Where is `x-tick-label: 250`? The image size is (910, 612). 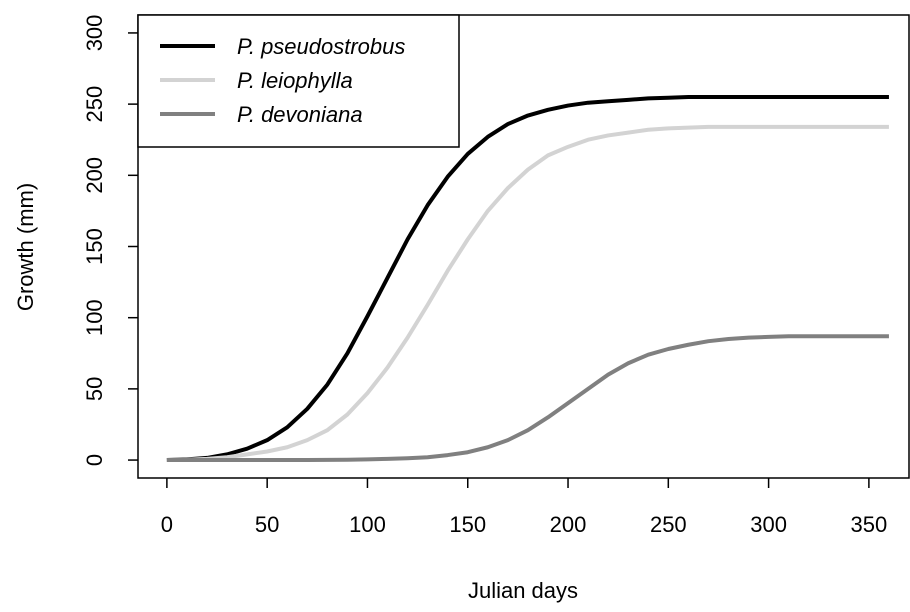
x-tick-label: 250 is located at coordinates (668, 524).